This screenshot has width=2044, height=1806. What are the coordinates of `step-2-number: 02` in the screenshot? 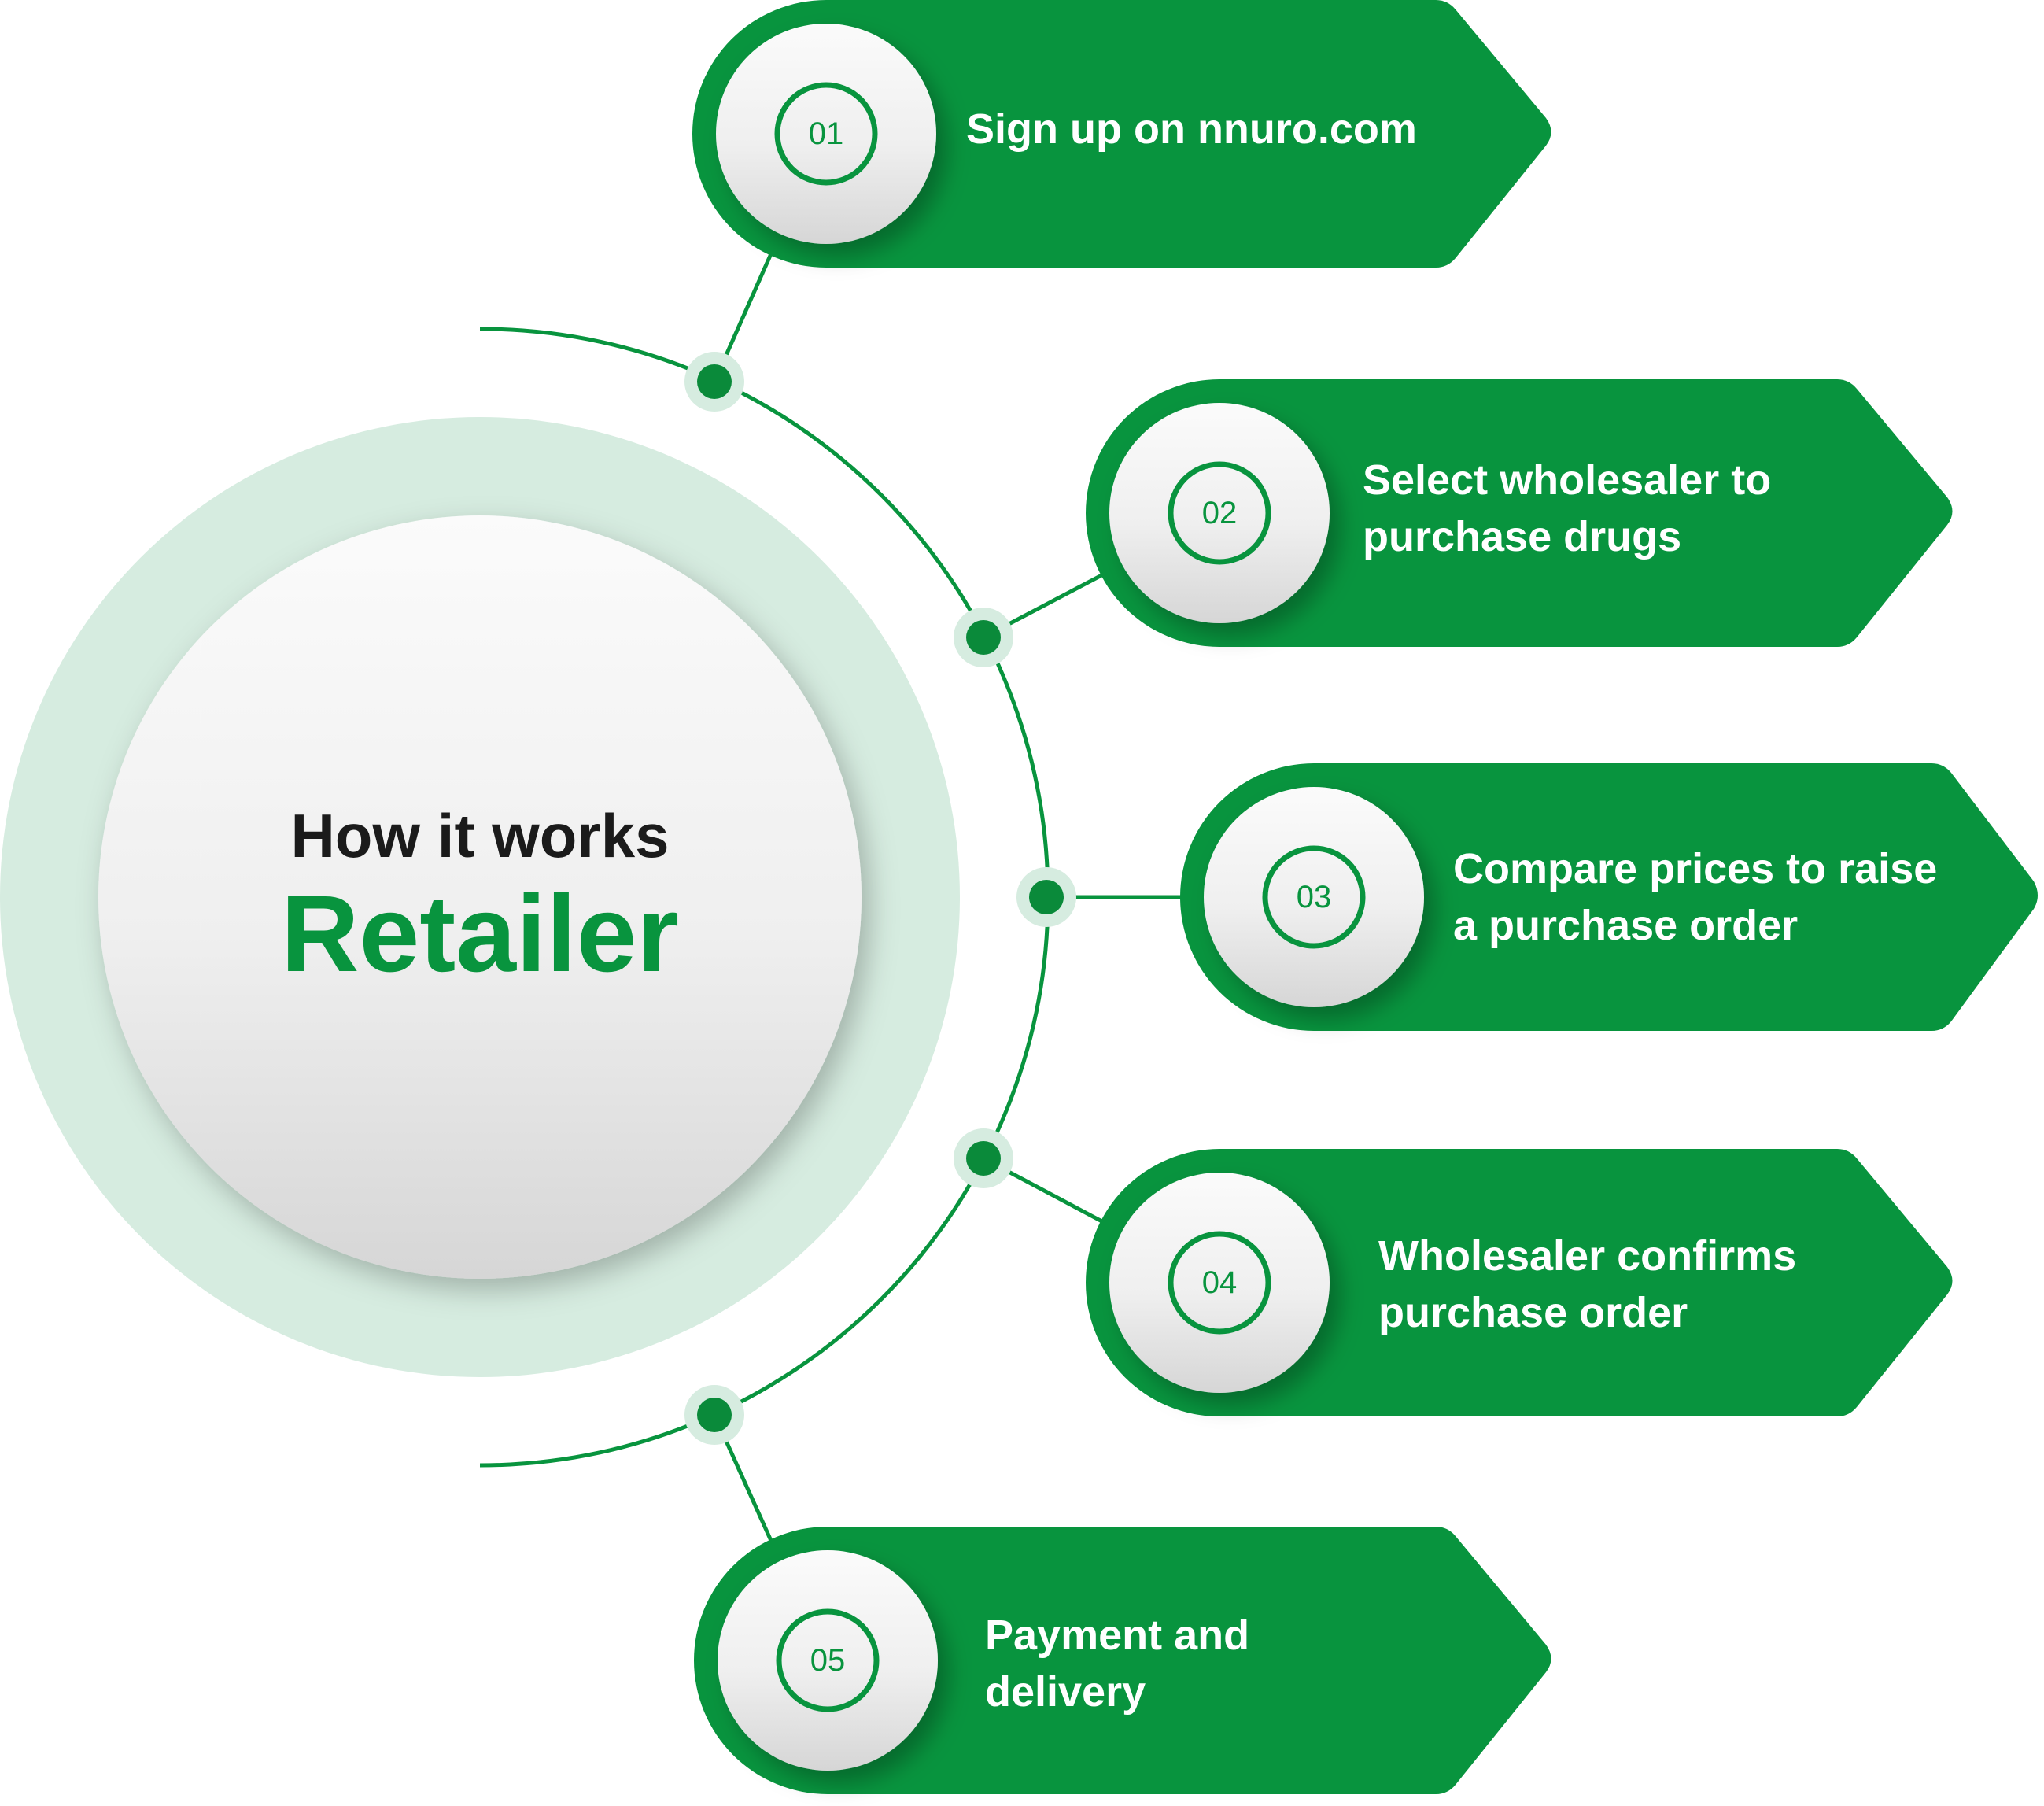 It's located at (1219, 513).